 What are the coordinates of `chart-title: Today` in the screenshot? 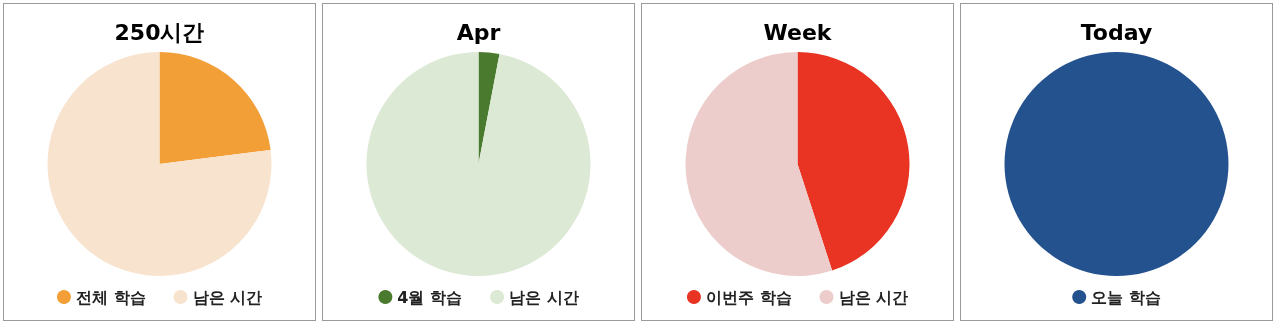 It's located at (1116, 32).